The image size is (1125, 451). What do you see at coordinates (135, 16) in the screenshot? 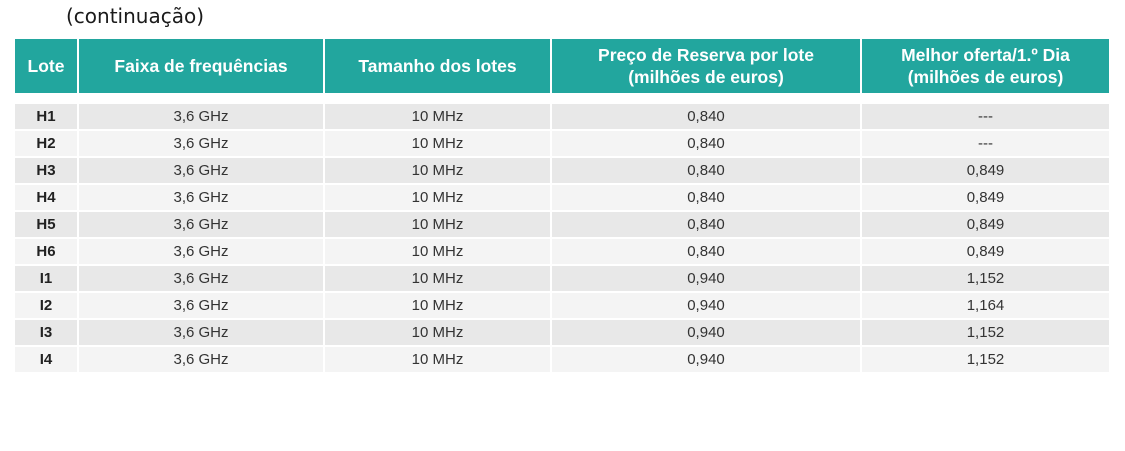
I see `continuation-caption: (continuação)` at bounding box center [135, 16].